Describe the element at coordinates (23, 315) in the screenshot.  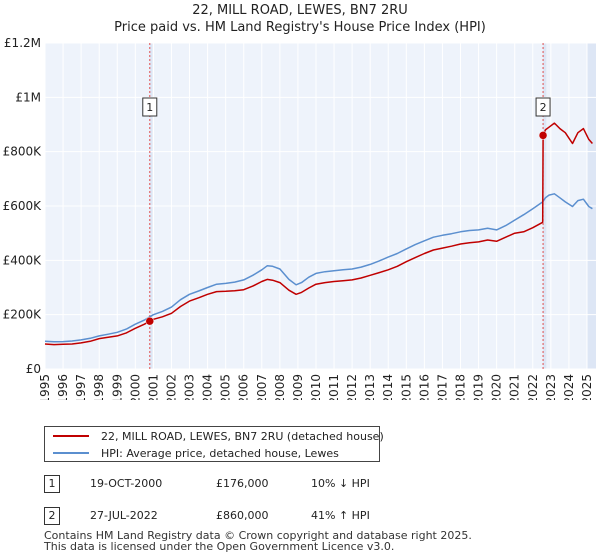
I see `y-tick-label: £200K` at that location.